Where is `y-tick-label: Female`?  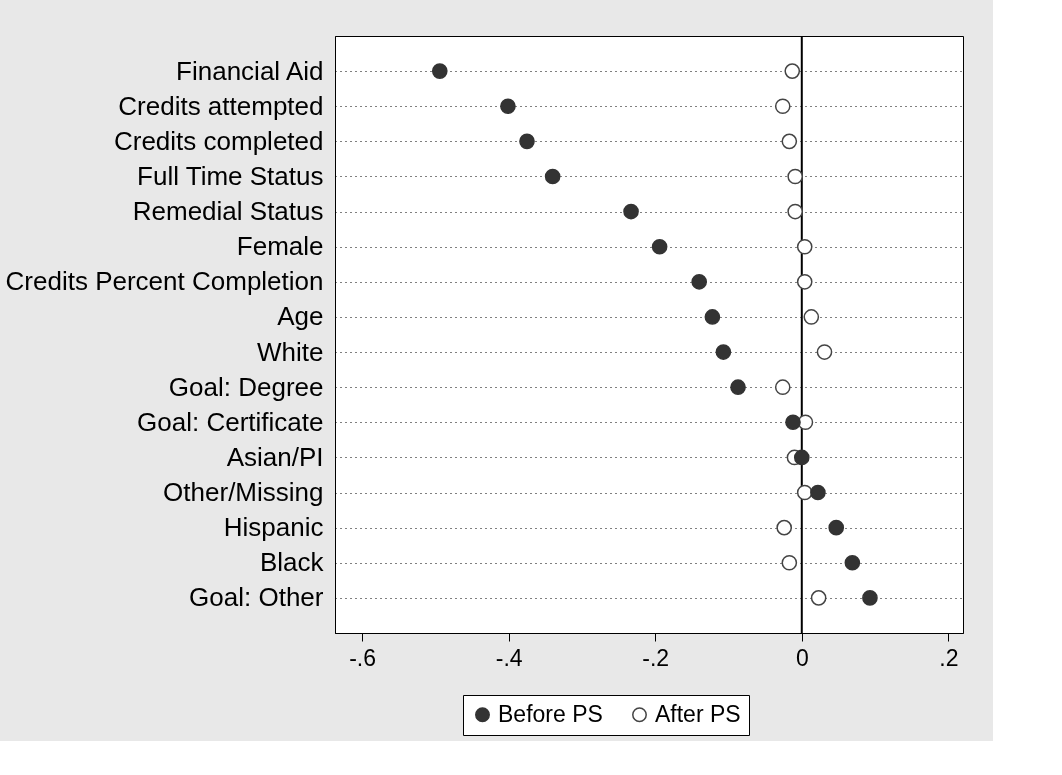
y-tick-label: Female is located at coordinates (280, 246).